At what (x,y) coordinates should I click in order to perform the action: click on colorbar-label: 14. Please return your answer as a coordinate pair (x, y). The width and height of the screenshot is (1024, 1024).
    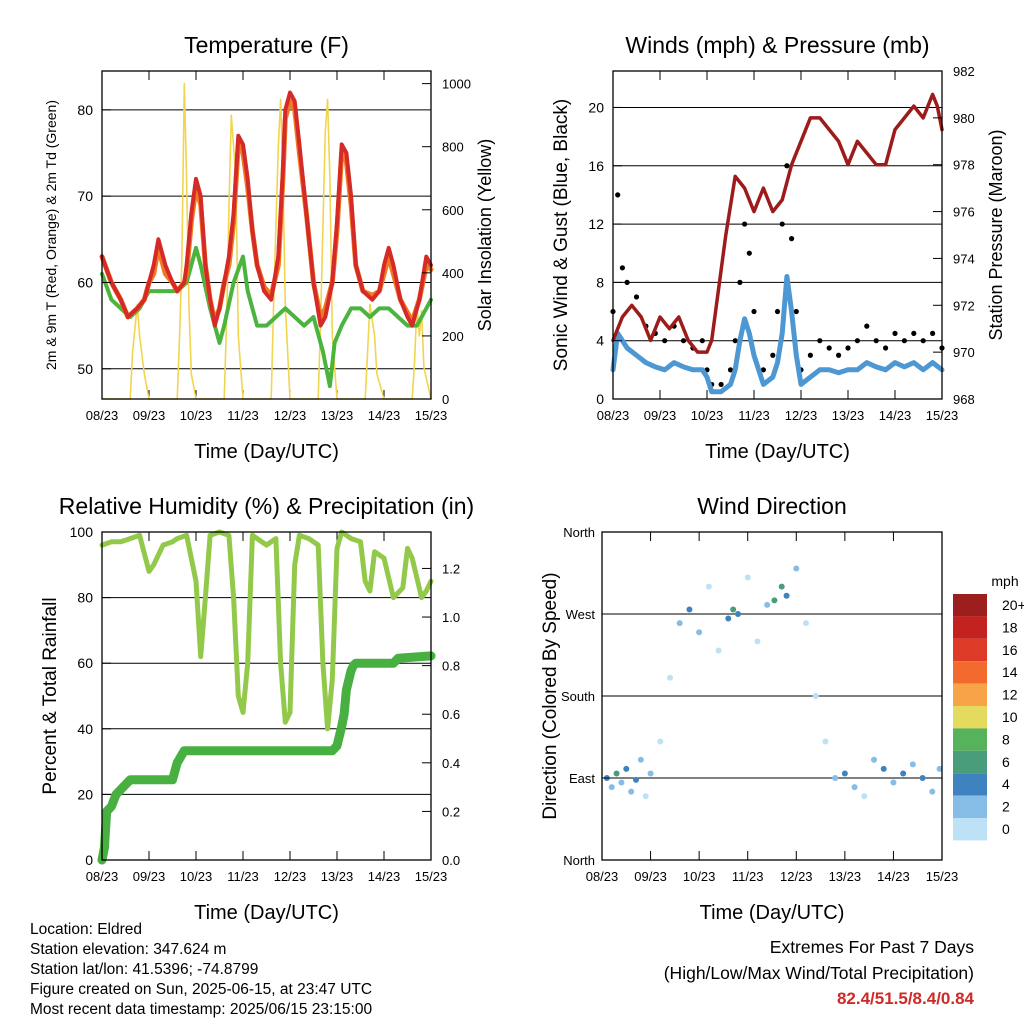
    Looking at the image, I should click on (1010, 672).